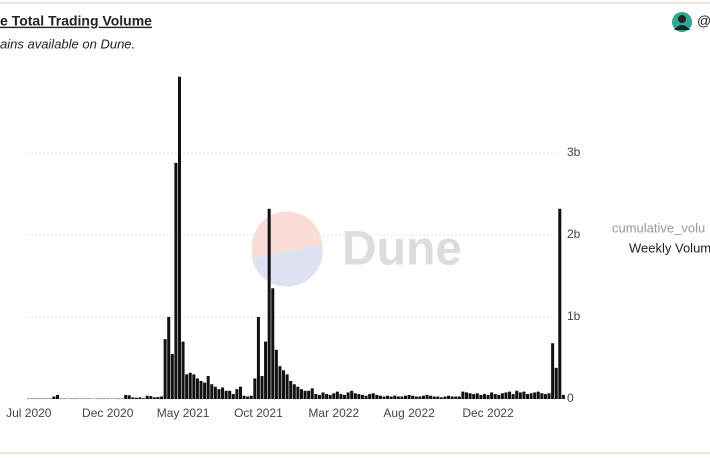 This screenshot has width=710, height=458. Describe the element at coordinates (183, 413) in the screenshot. I see `x-tick-label: May 2021` at that location.